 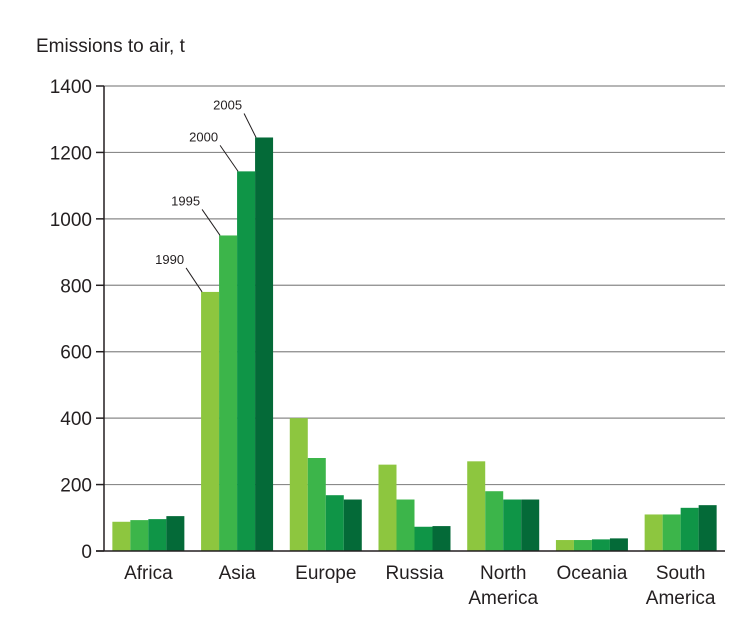 What do you see at coordinates (203, 136) in the screenshot?
I see `series-annotation-label: 2000` at bounding box center [203, 136].